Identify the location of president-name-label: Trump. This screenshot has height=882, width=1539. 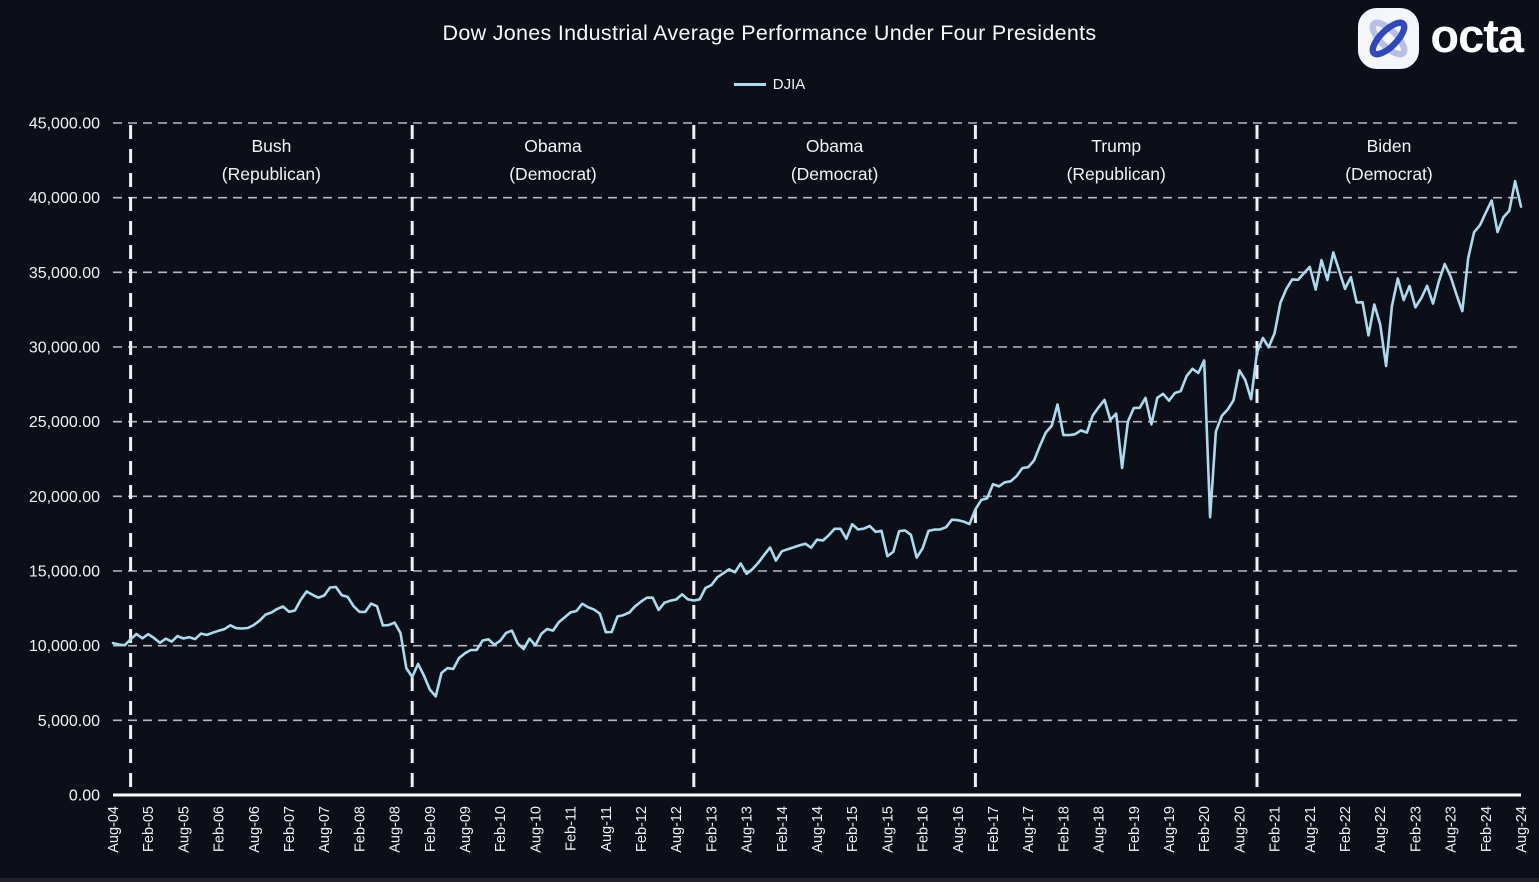
(1116, 146).